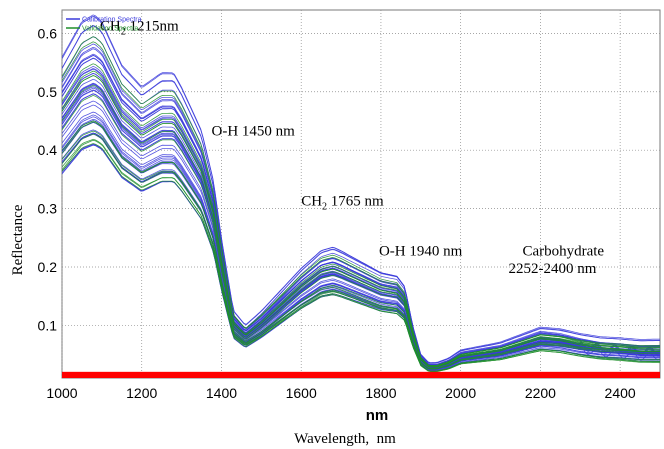 Image resolution: width=664 pixels, height=449 pixels. What do you see at coordinates (345, 439) in the screenshot?
I see `x-axis-label: Wavelength, nm` at bounding box center [345, 439].